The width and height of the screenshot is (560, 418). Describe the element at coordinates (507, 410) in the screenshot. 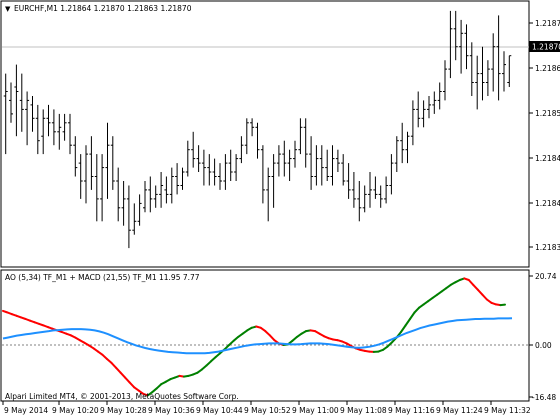

I see `svg-text: 9 May 11:32` at that location.